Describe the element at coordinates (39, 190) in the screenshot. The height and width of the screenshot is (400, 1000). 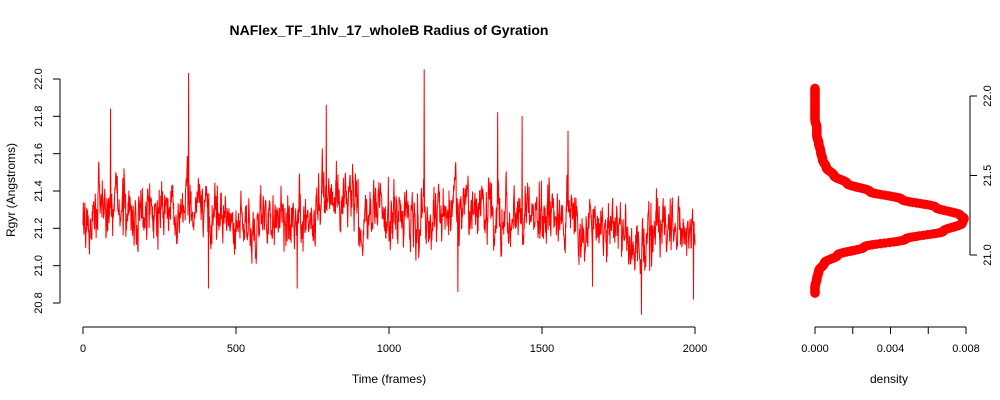
I see `y-tick-label: 21.4` at that location.